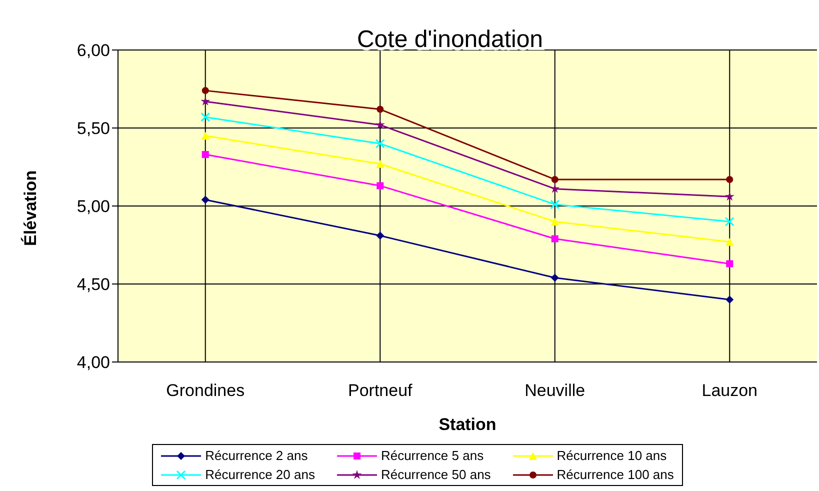 The width and height of the screenshot is (819, 491). What do you see at coordinates (93, 284) in the screenshot?
I see `y-tick-label: 4,50` at bounding box center [93, 284].